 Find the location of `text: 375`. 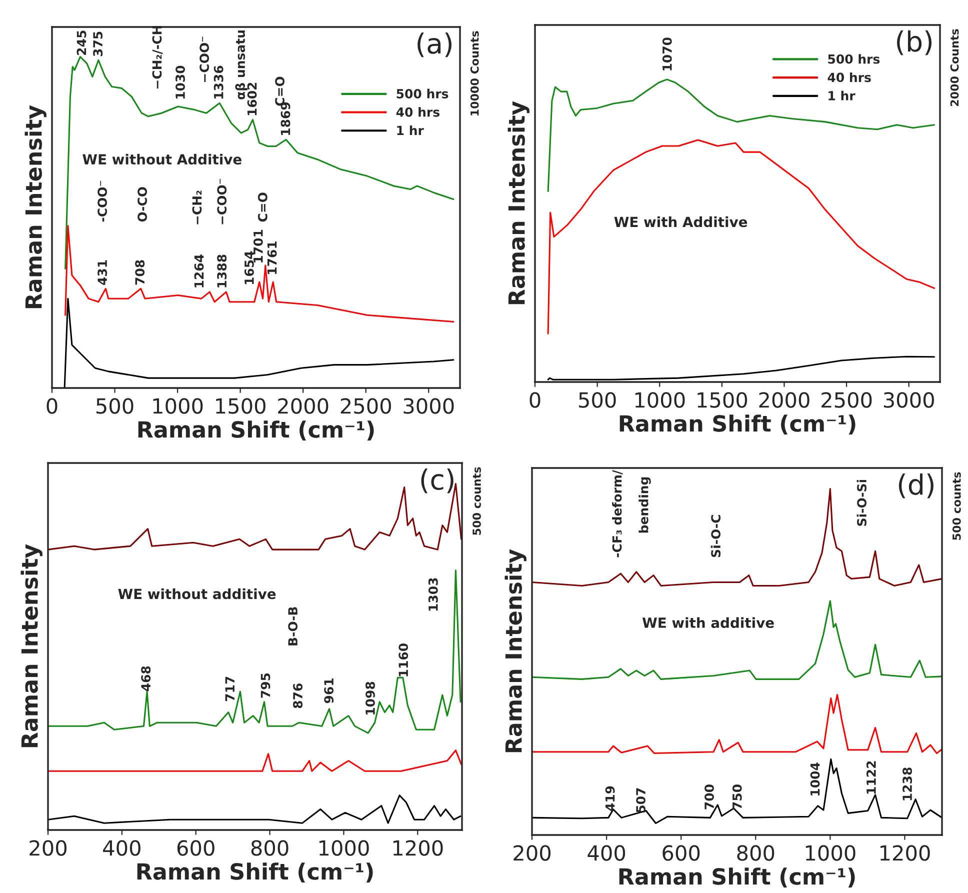

text: 375 is located at coordinates (98, 44).